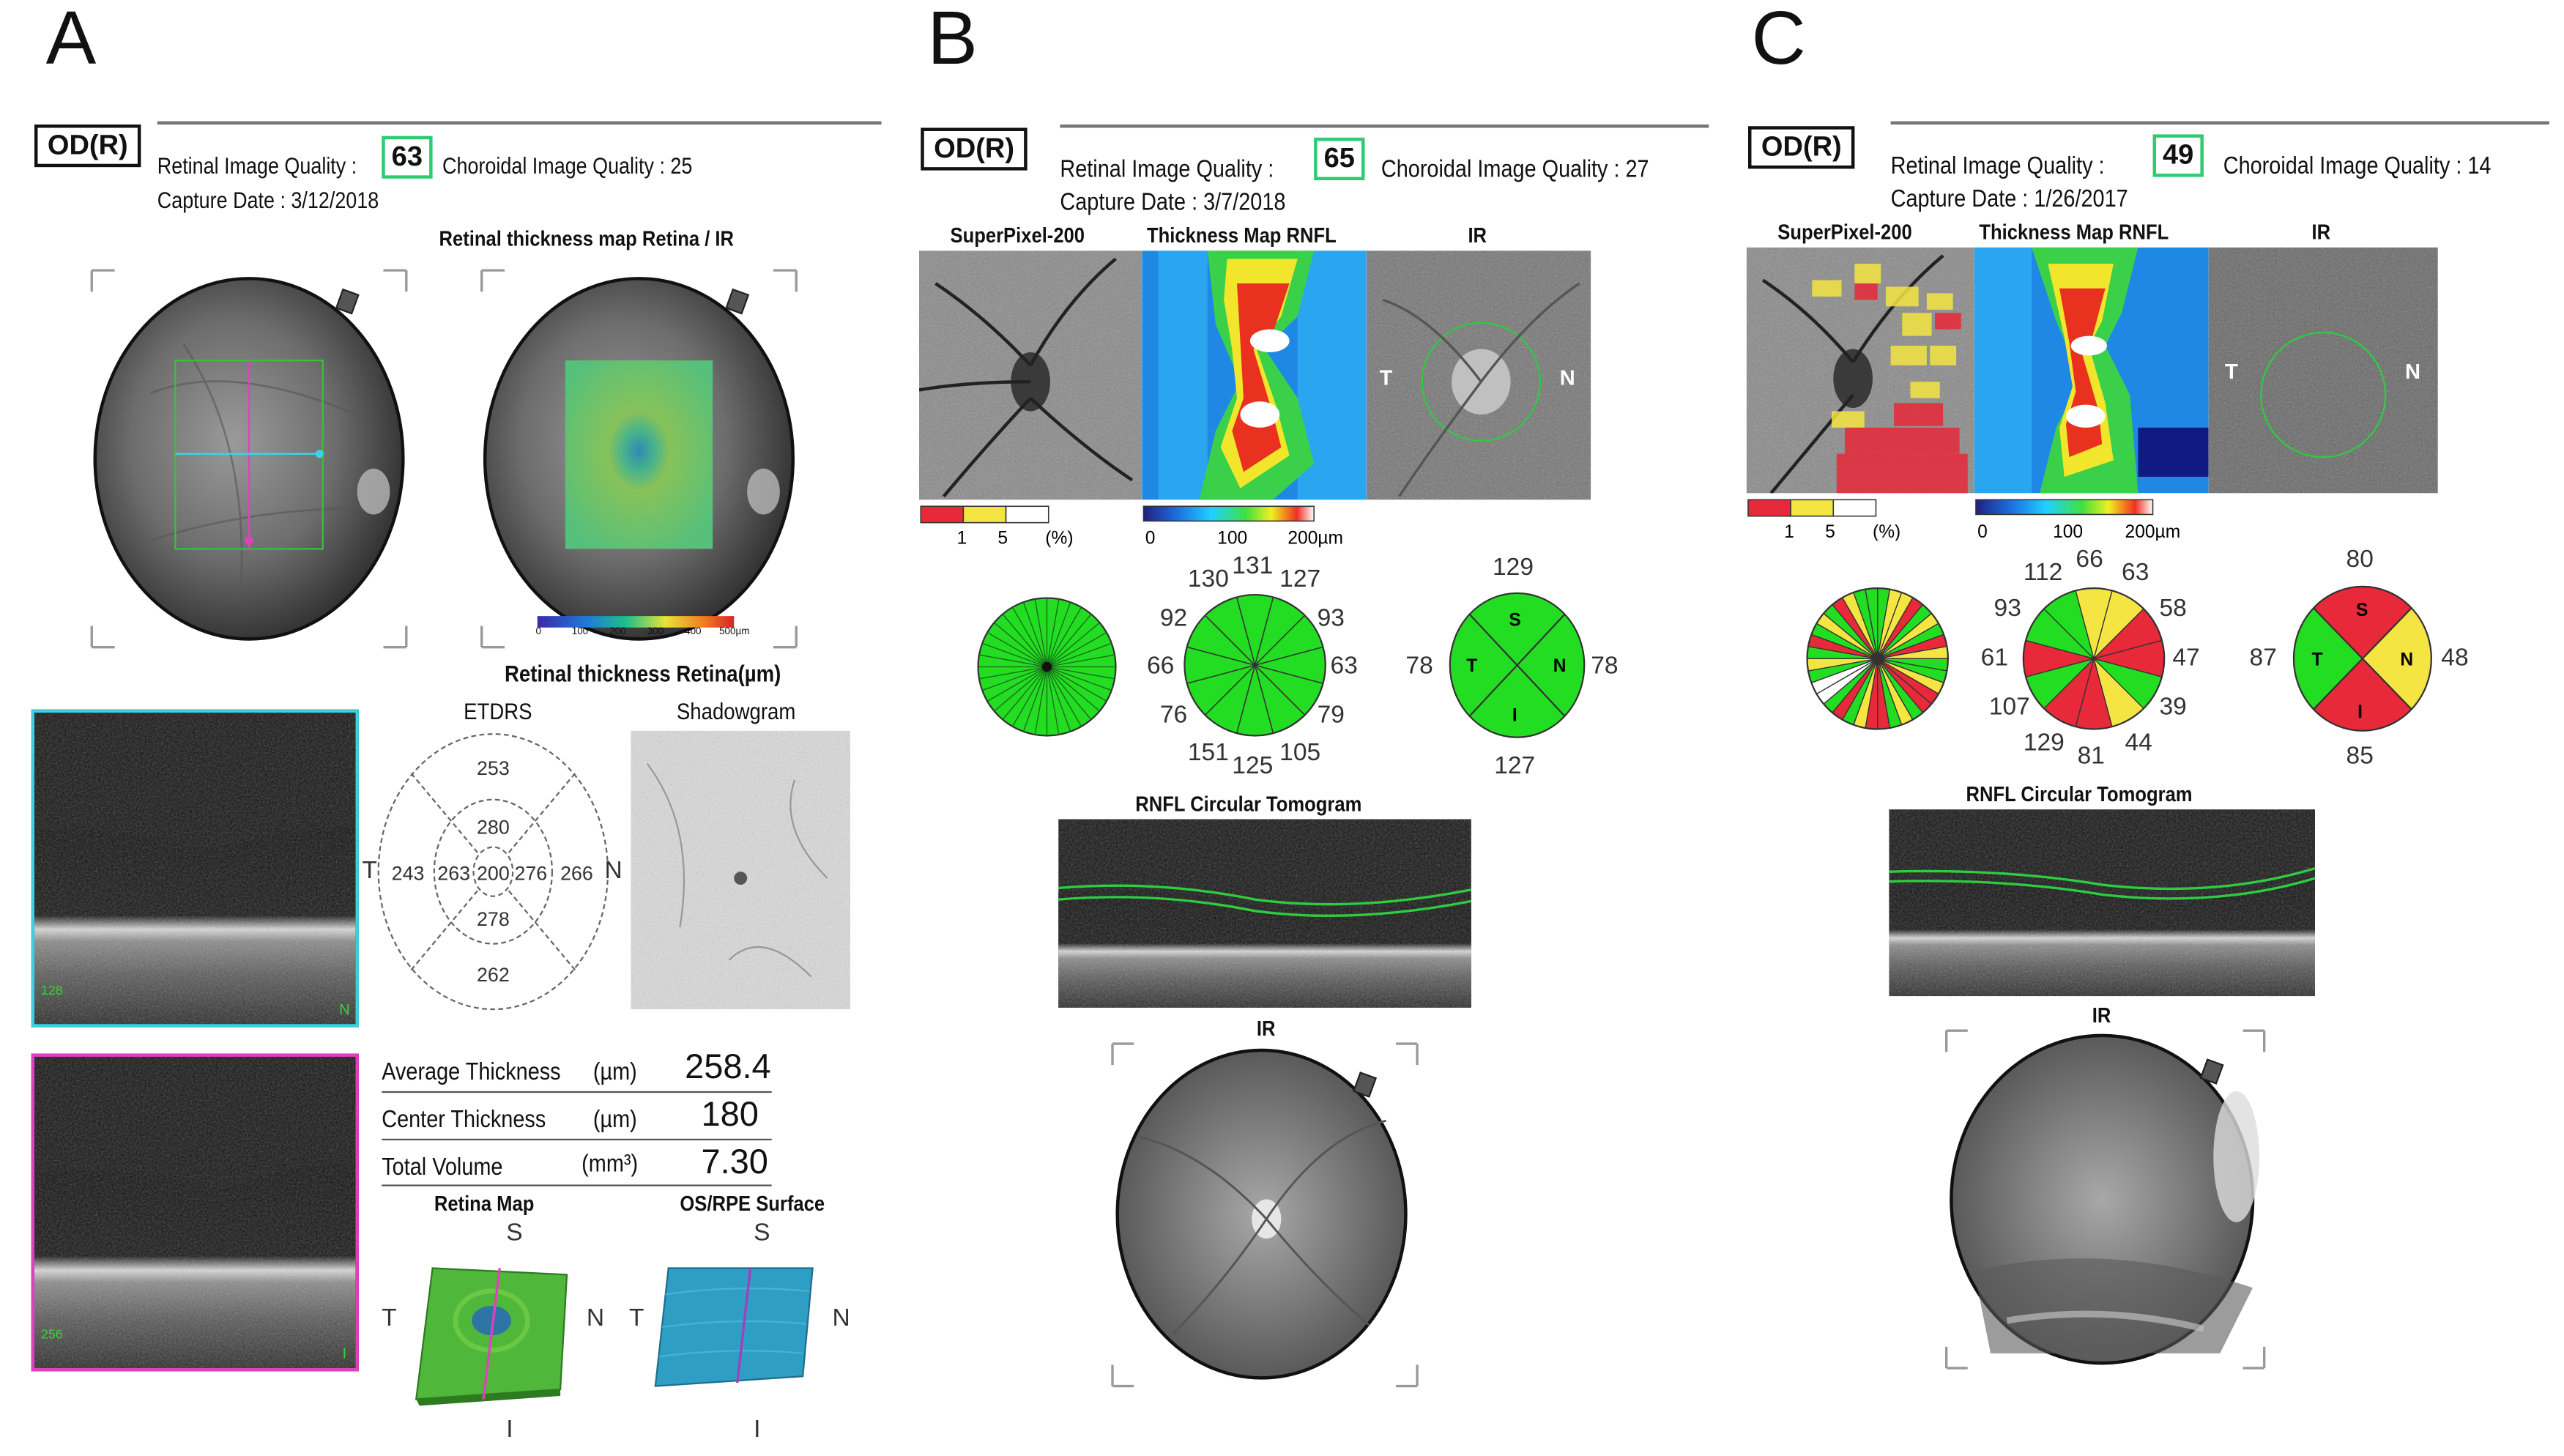 The width and height of the screenshot is (2564, 1456). What do you see at coordinates (2092, 370) in the screenshot?
I see `panel-c-thickness-map` at bounding box center [2092, 370].